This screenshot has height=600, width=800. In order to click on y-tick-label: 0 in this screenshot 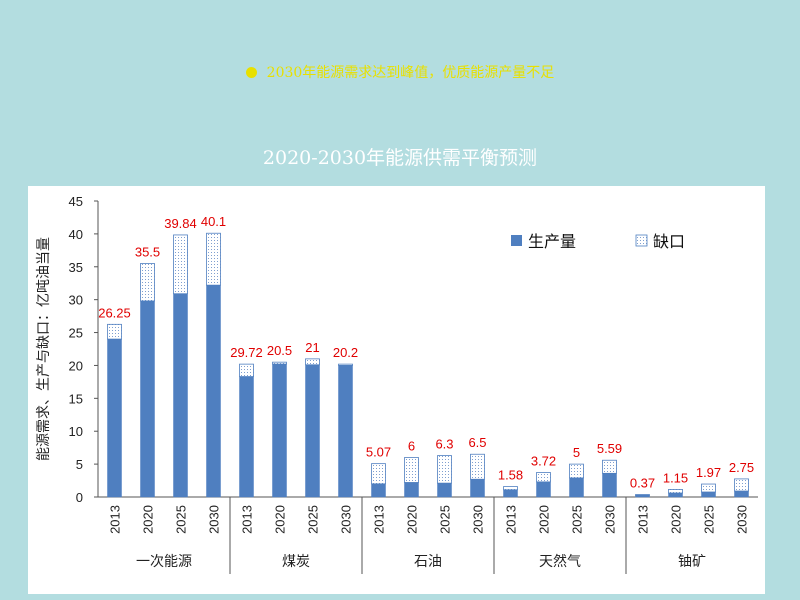, I will do `click(79, 497)`.